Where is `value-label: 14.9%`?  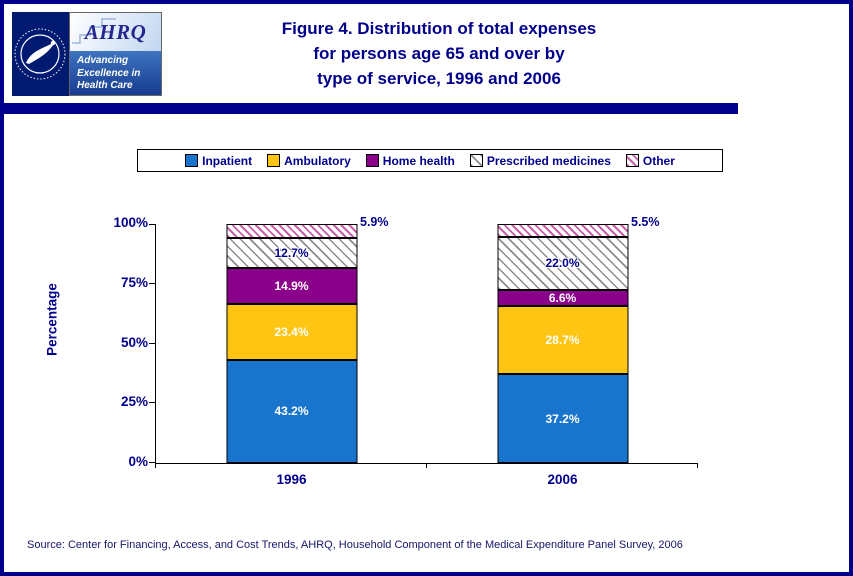
value-label: 14.9% is located at coordinates (291, 286).